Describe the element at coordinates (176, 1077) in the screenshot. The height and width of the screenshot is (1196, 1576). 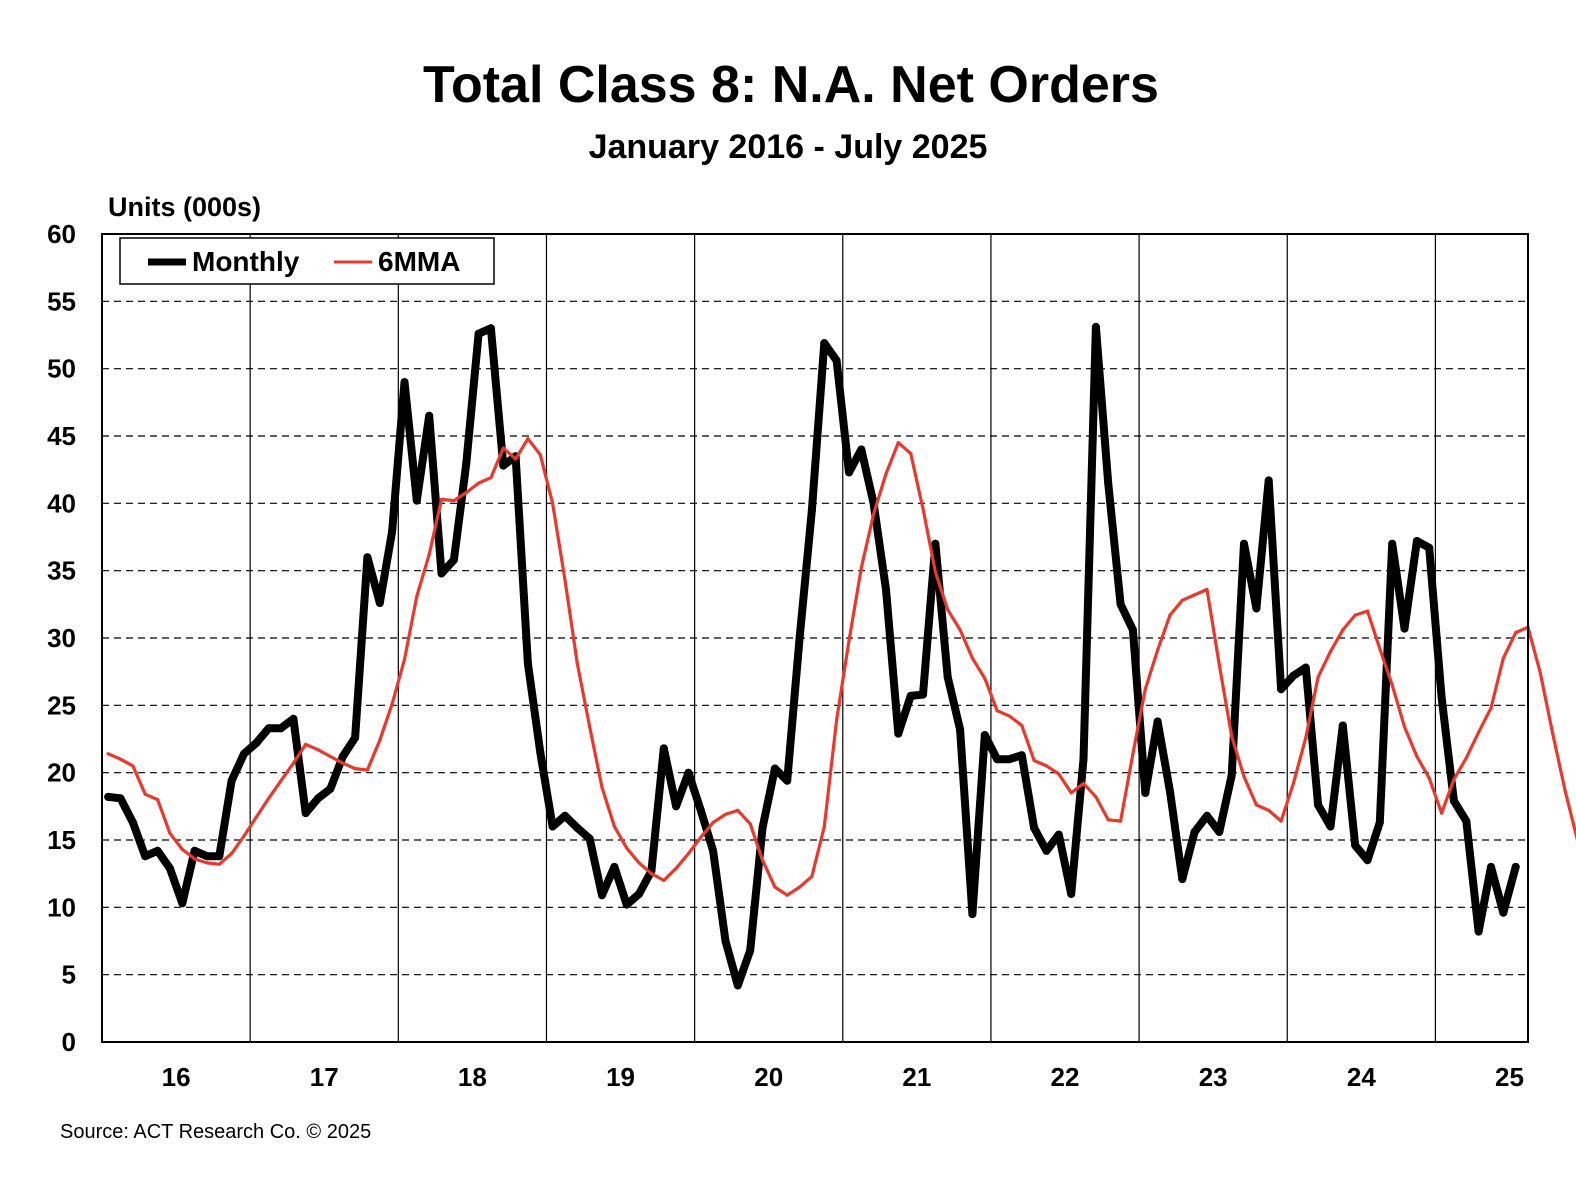
I see `x-tick-16: 16` at that location.